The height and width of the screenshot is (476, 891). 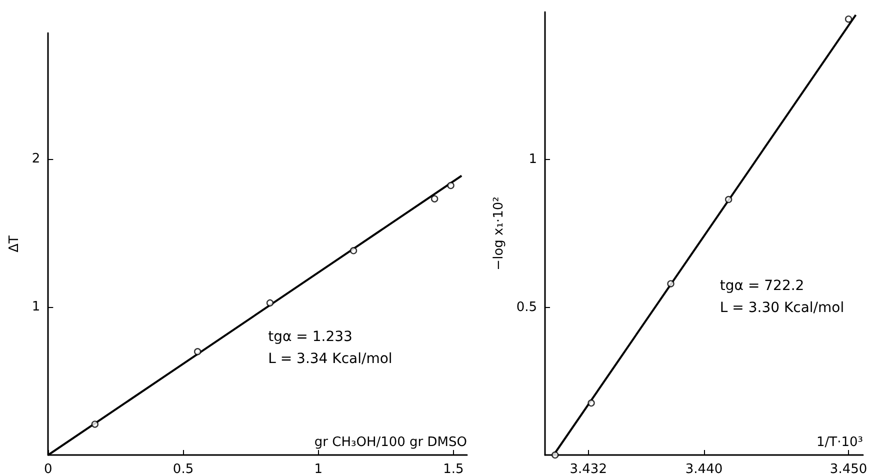 I want to click on x-tick-label: 0, so click(x=48, y=469).